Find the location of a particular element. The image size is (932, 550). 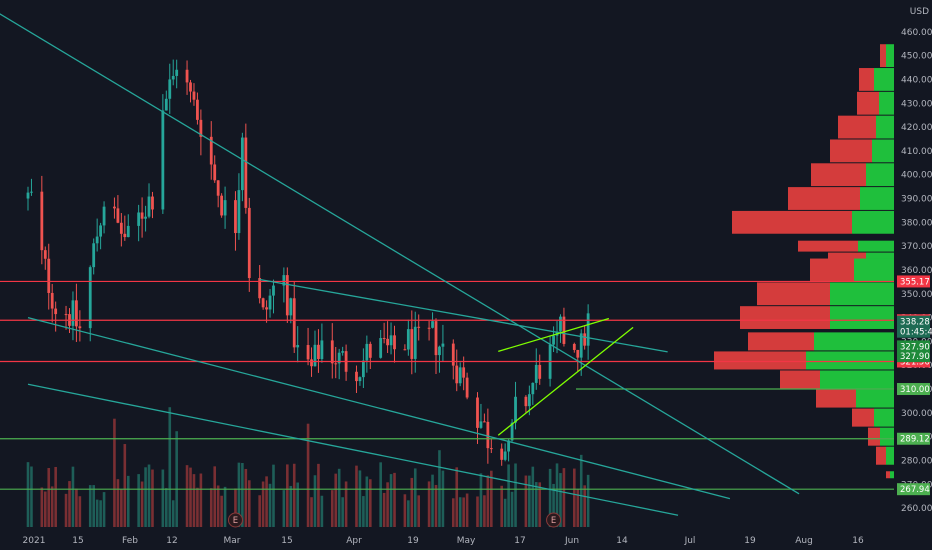

level-price-badge: 289.12 is located at coordinates (913, 438).